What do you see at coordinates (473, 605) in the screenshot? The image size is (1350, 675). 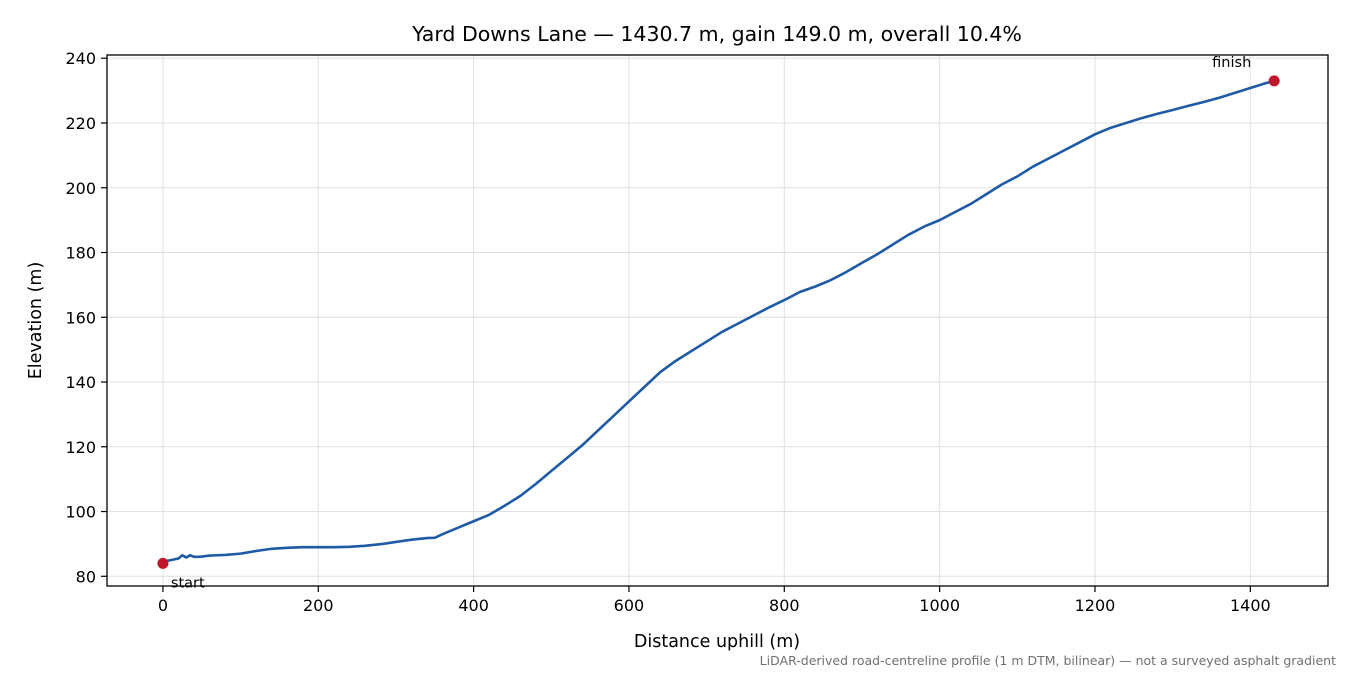 I see `x-tick-label: 400` at bounding box center [473, 605].